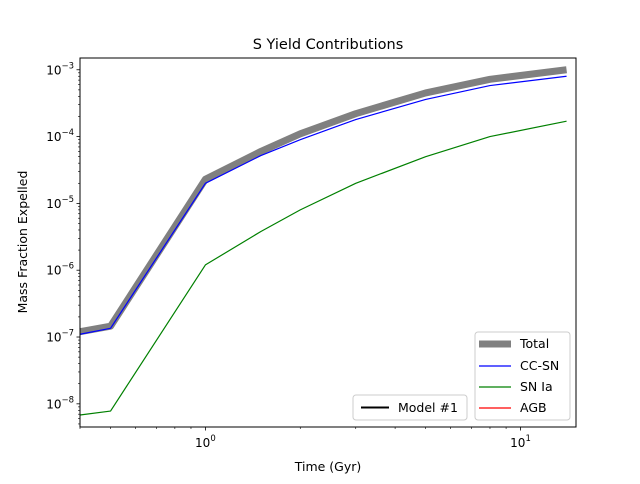  What do you see at coordinates (205, 442) in the screenshot?
I see `x-tick-label: 10⁰` at bounding box center [205, 442].